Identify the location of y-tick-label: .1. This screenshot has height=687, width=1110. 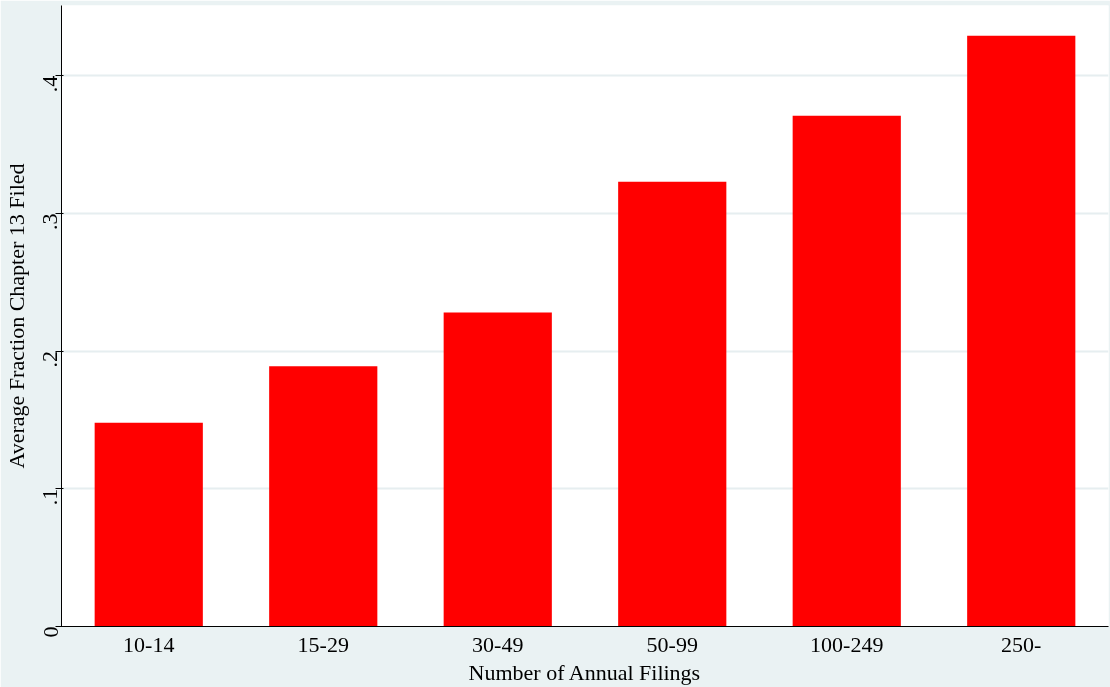
(50, 497).